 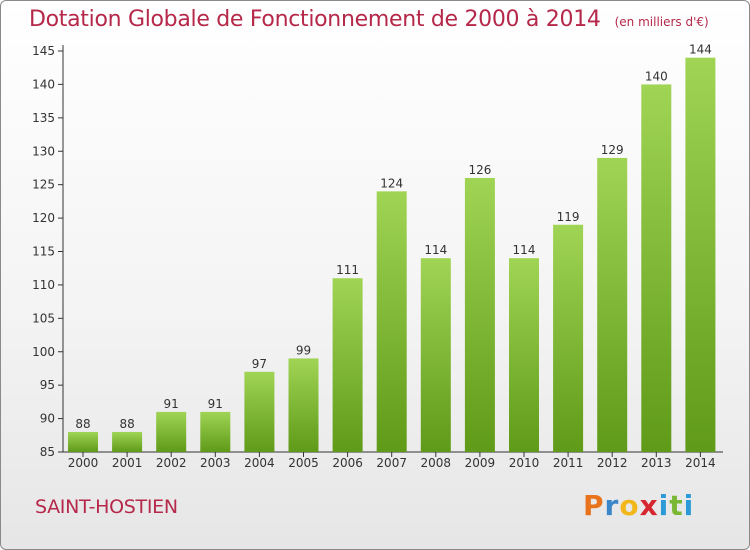 I want to click on x-tick-label: 2013, so click(x=656, y=463).